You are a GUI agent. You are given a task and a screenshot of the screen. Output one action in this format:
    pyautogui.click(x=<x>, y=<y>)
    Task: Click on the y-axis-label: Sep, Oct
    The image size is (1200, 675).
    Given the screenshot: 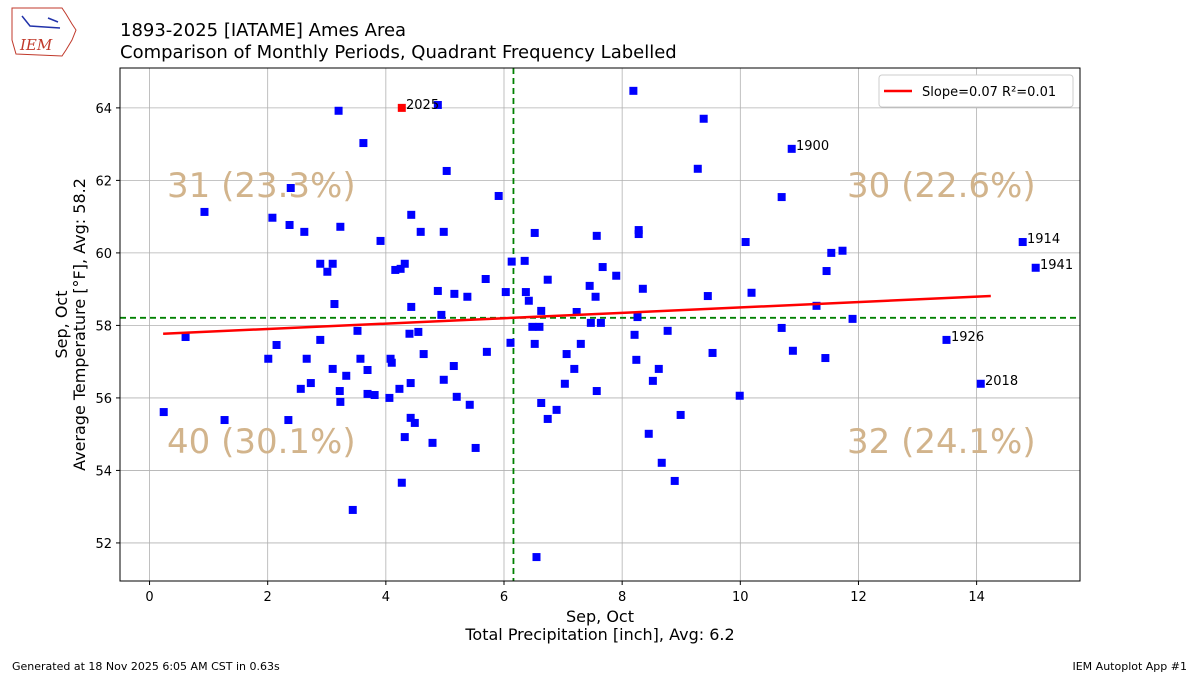 What is the action you would take?
    pyautogui.click(x=61, y=325)
    